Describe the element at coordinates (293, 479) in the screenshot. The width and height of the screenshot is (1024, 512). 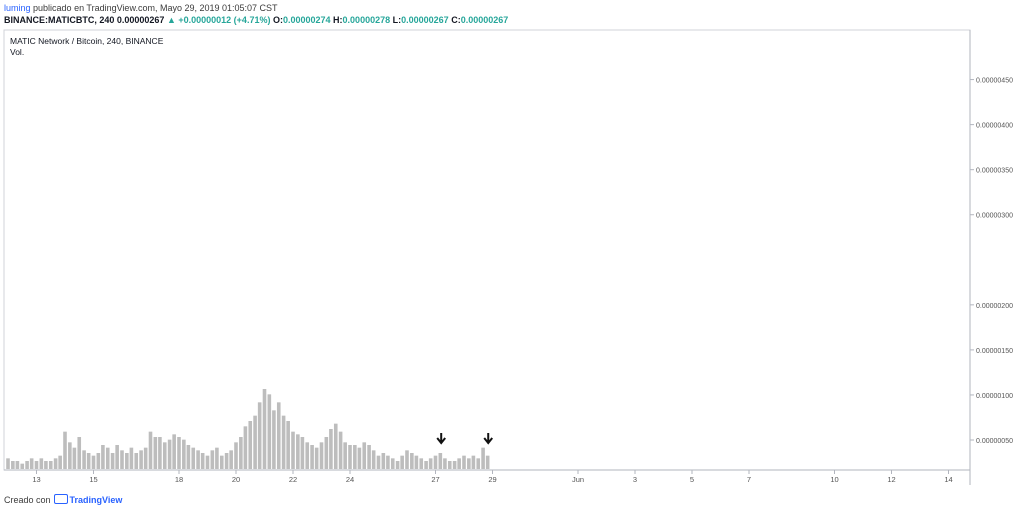
I see `x-tick-label: 22` at that location.